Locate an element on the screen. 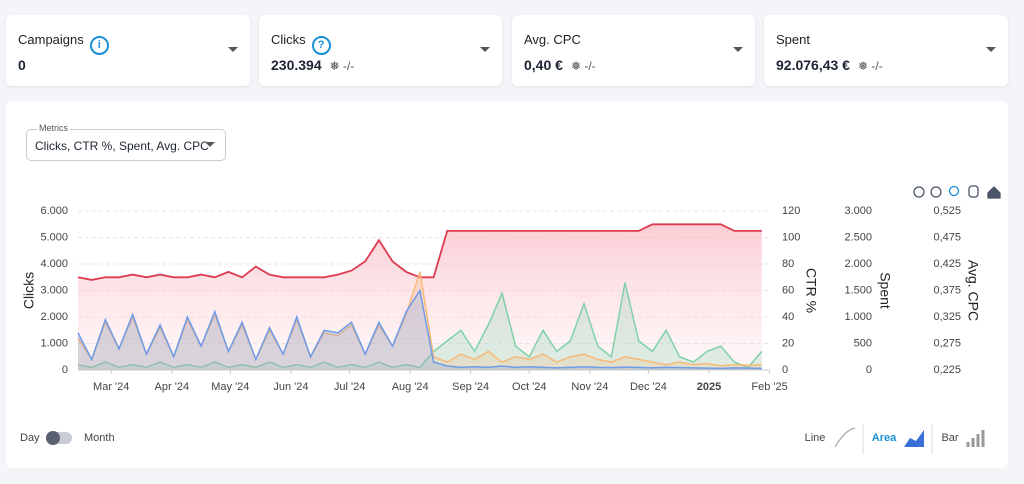 The height and width of the screenshot is (484, 1024). chart-type-icons is located at coordinates (909, 439).